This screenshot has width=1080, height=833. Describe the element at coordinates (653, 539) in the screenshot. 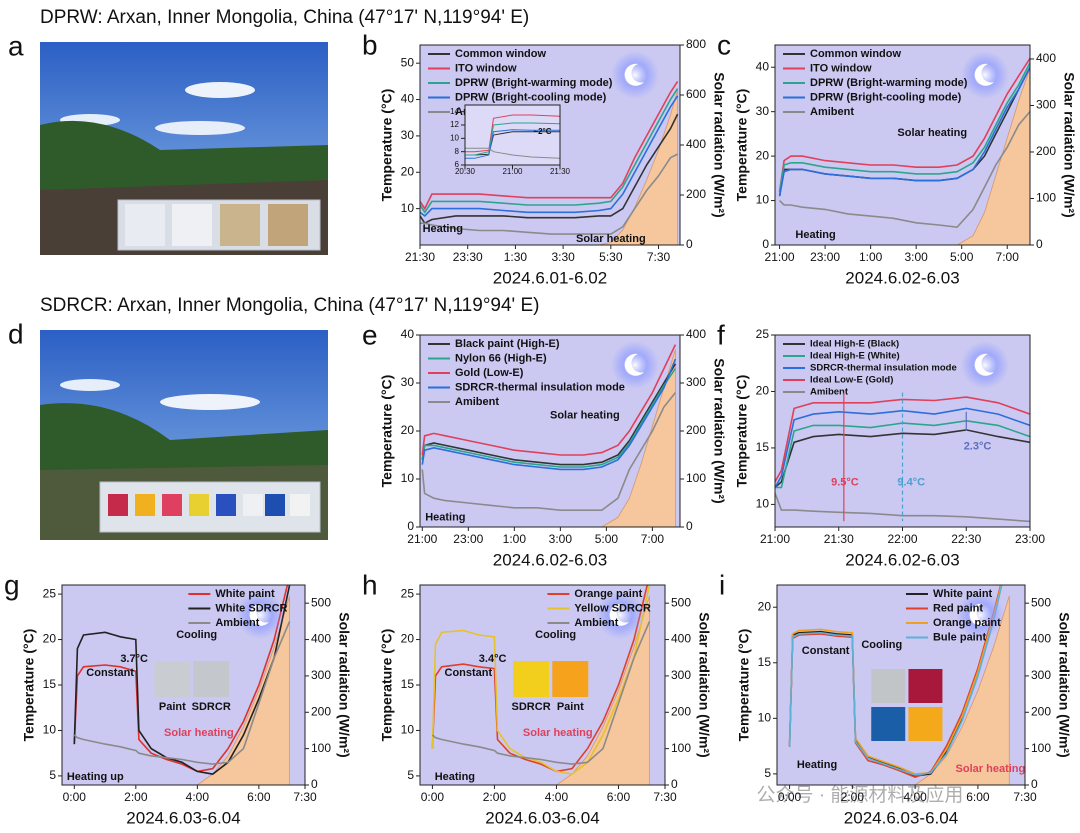

I see `x-tick-label: 7:00` at that location.